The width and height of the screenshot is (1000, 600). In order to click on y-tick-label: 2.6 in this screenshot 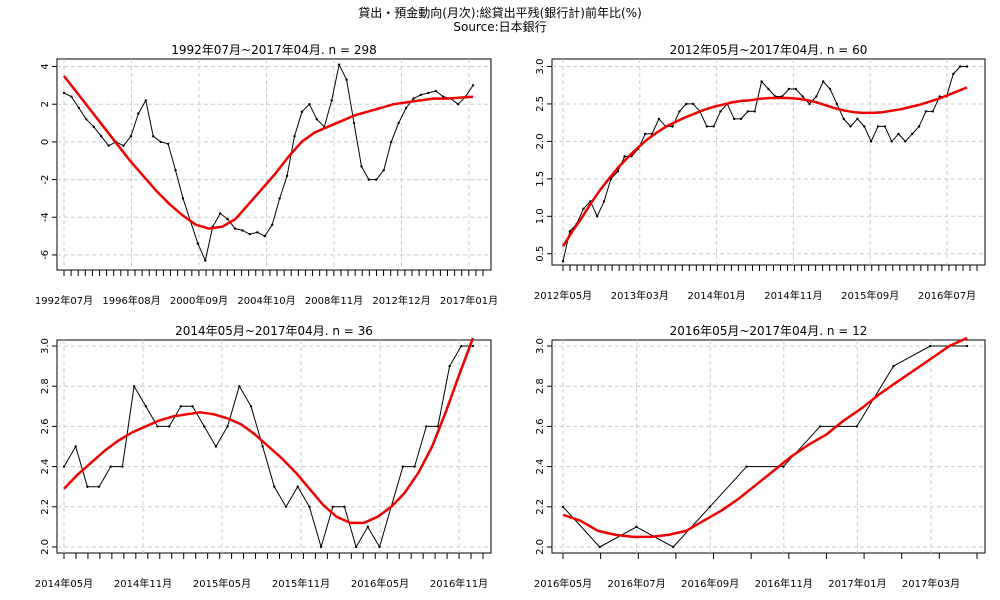, I will do `click(540, 426)`.